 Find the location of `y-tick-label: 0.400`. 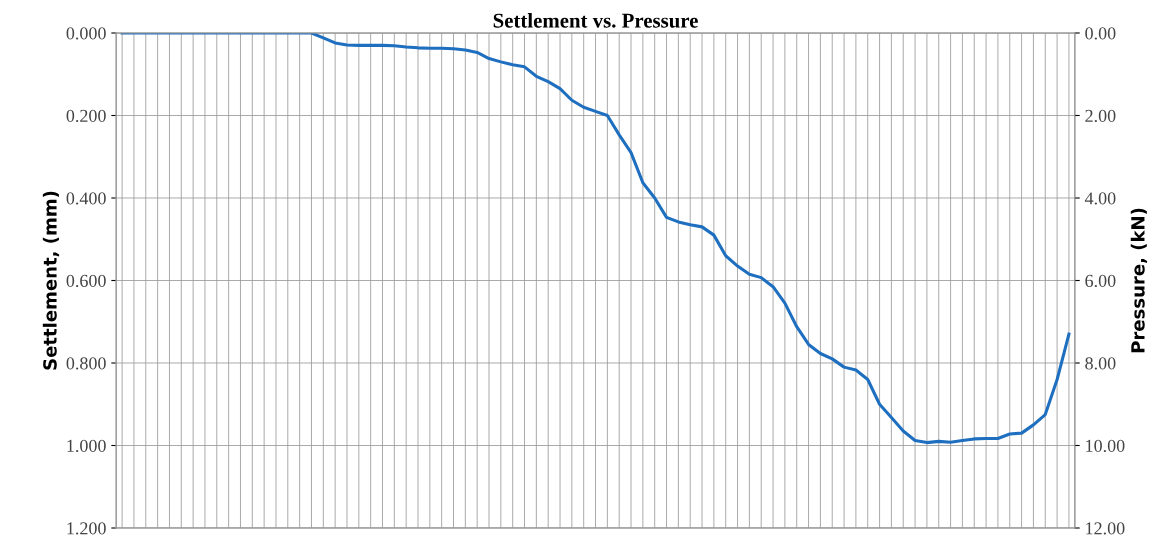

y-tick-label: 0.400 is located at coordinates (86, 198).